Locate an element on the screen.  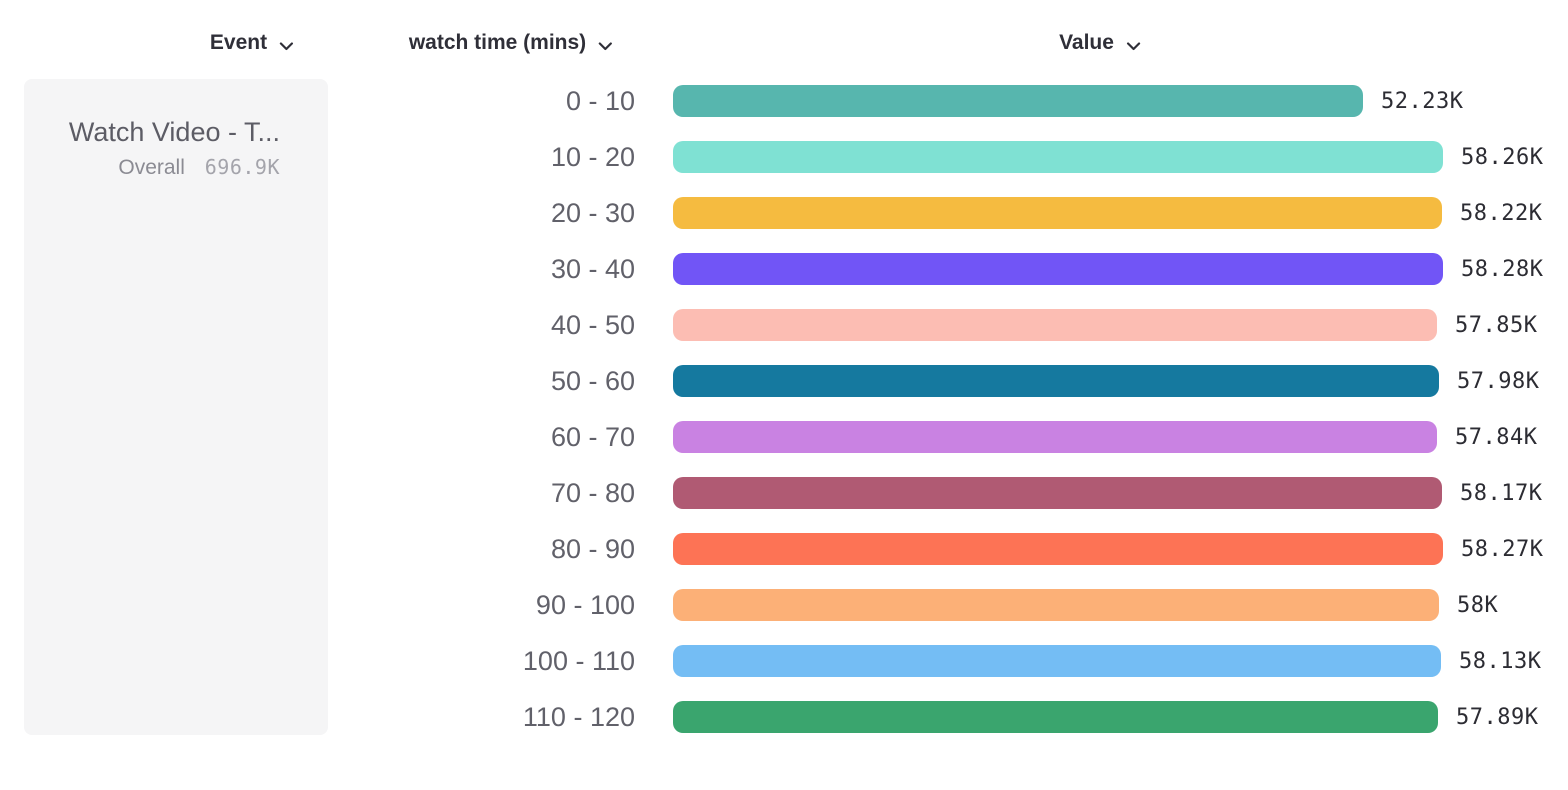
bar-value-label: 58.13K is located at coordinates (1500, 661).